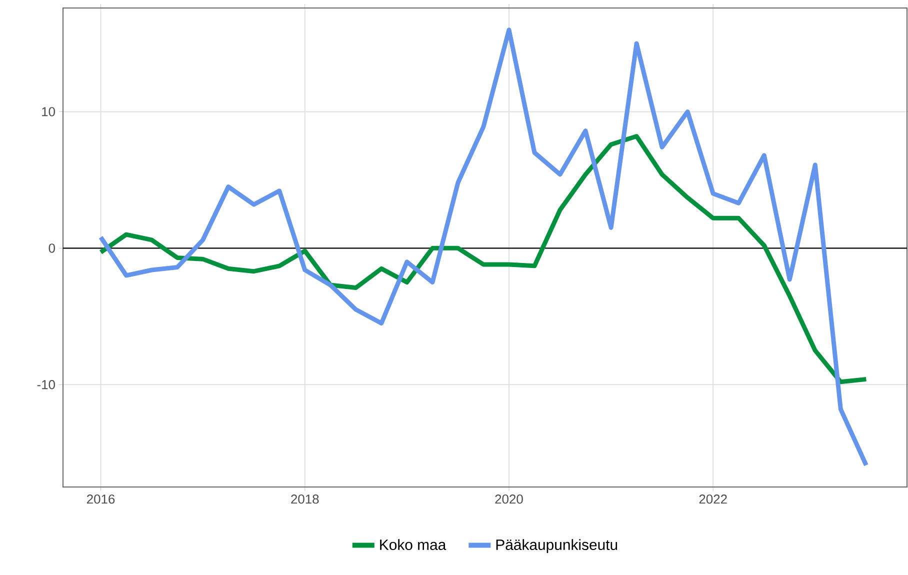 The width and height of the screenshot is (908, 575). What do you see at coordinates (48, 111) in the screenshot?
I see `y-tick-label: 10` at bounding box center [48, 111].